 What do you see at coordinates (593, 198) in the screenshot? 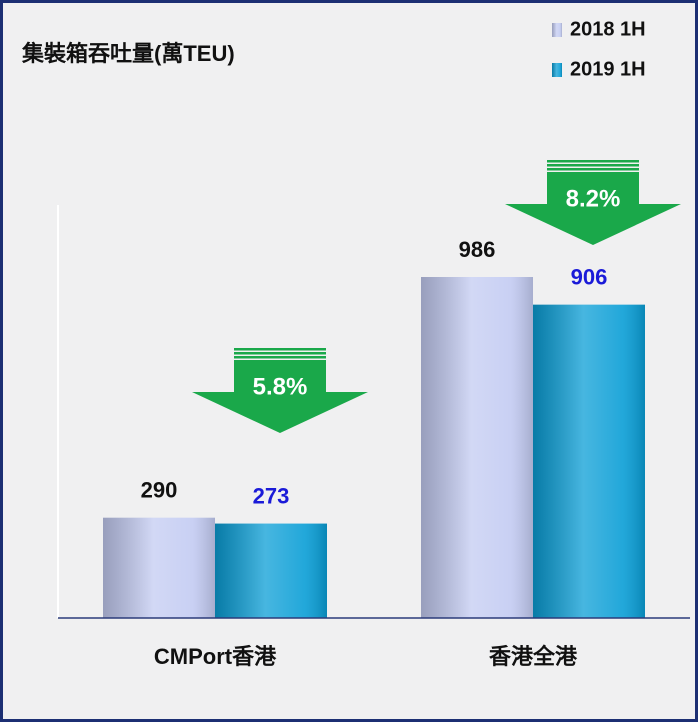
I see `annotation: 8.2%` at bounding box center [593, 198].